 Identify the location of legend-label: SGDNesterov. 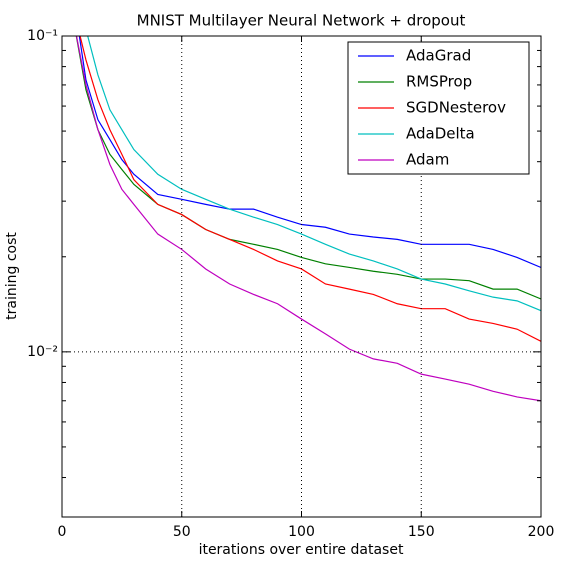
(456, 108).